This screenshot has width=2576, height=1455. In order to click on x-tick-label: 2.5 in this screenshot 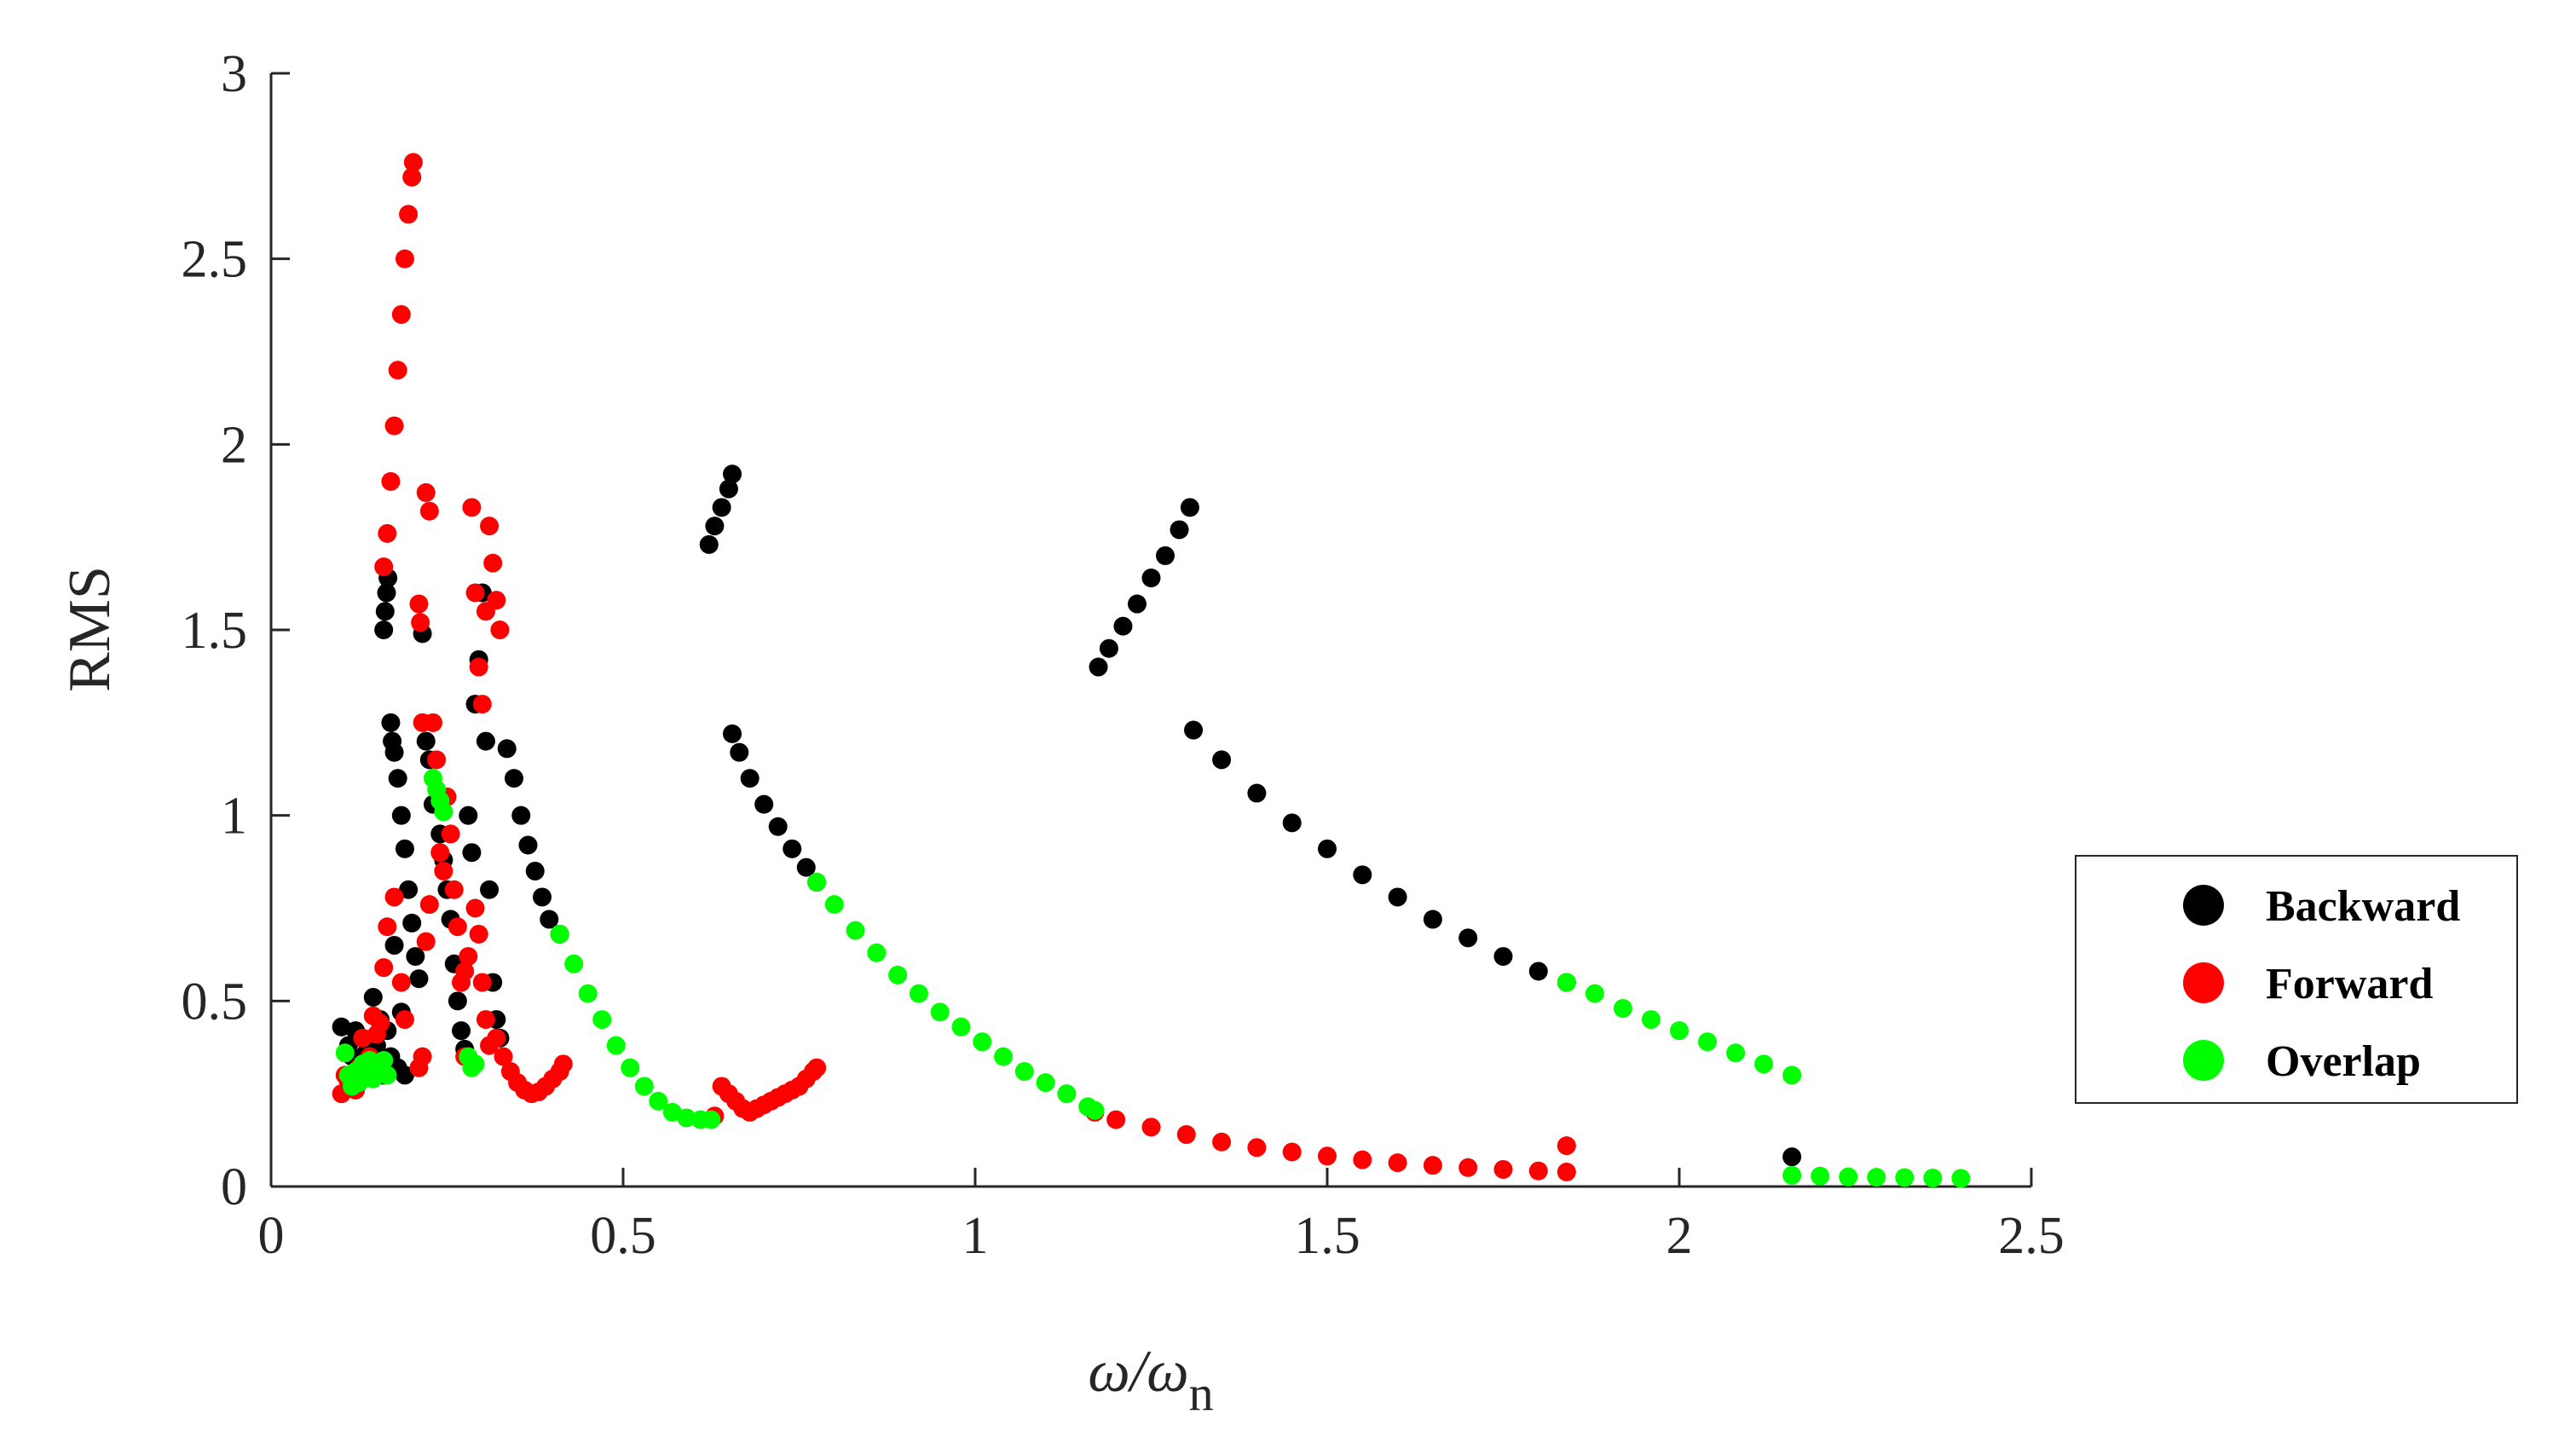, I will do `click(2031, 1236)`.